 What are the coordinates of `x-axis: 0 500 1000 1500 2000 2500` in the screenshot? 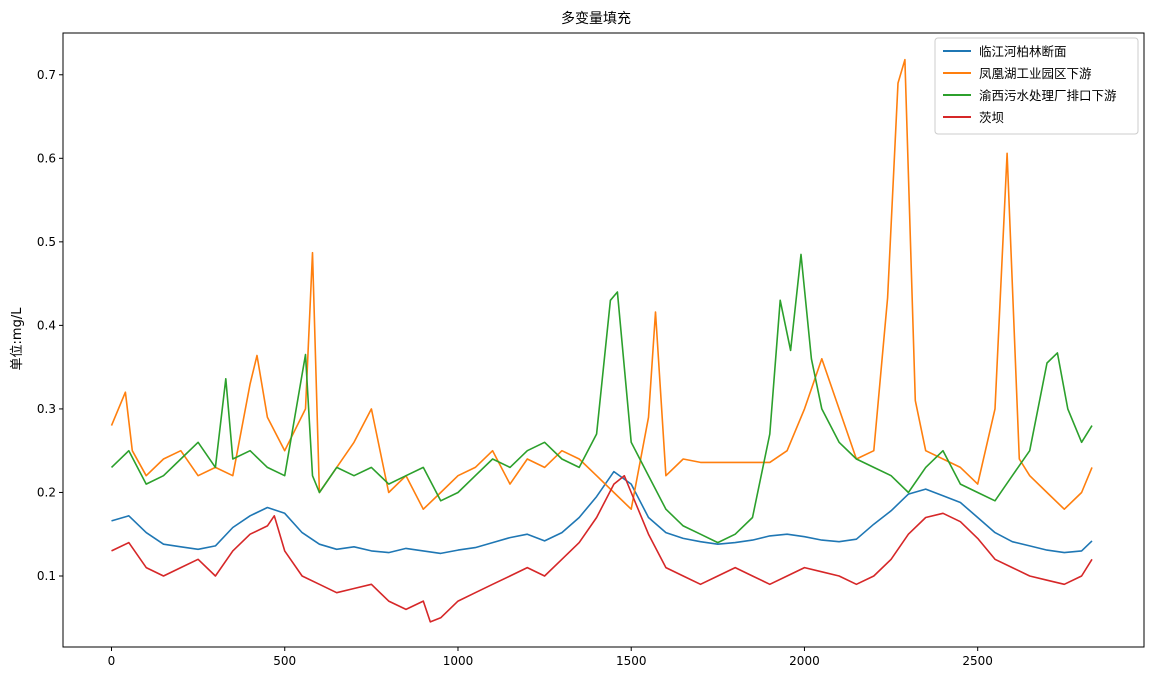 It's located at (550, 657).